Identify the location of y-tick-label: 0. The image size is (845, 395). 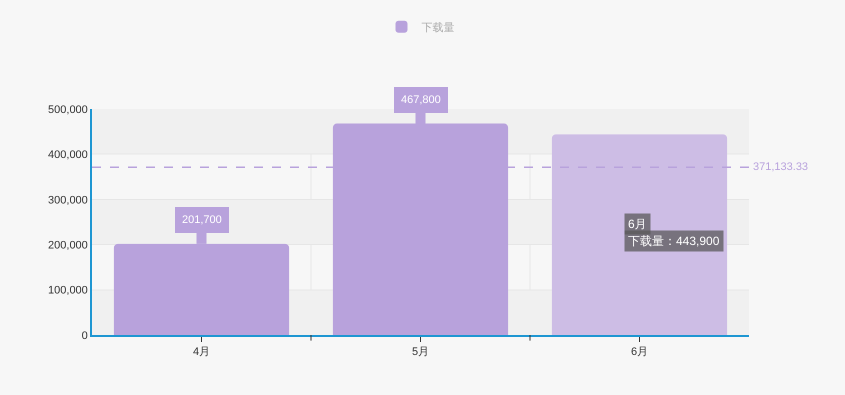
(85, 336).